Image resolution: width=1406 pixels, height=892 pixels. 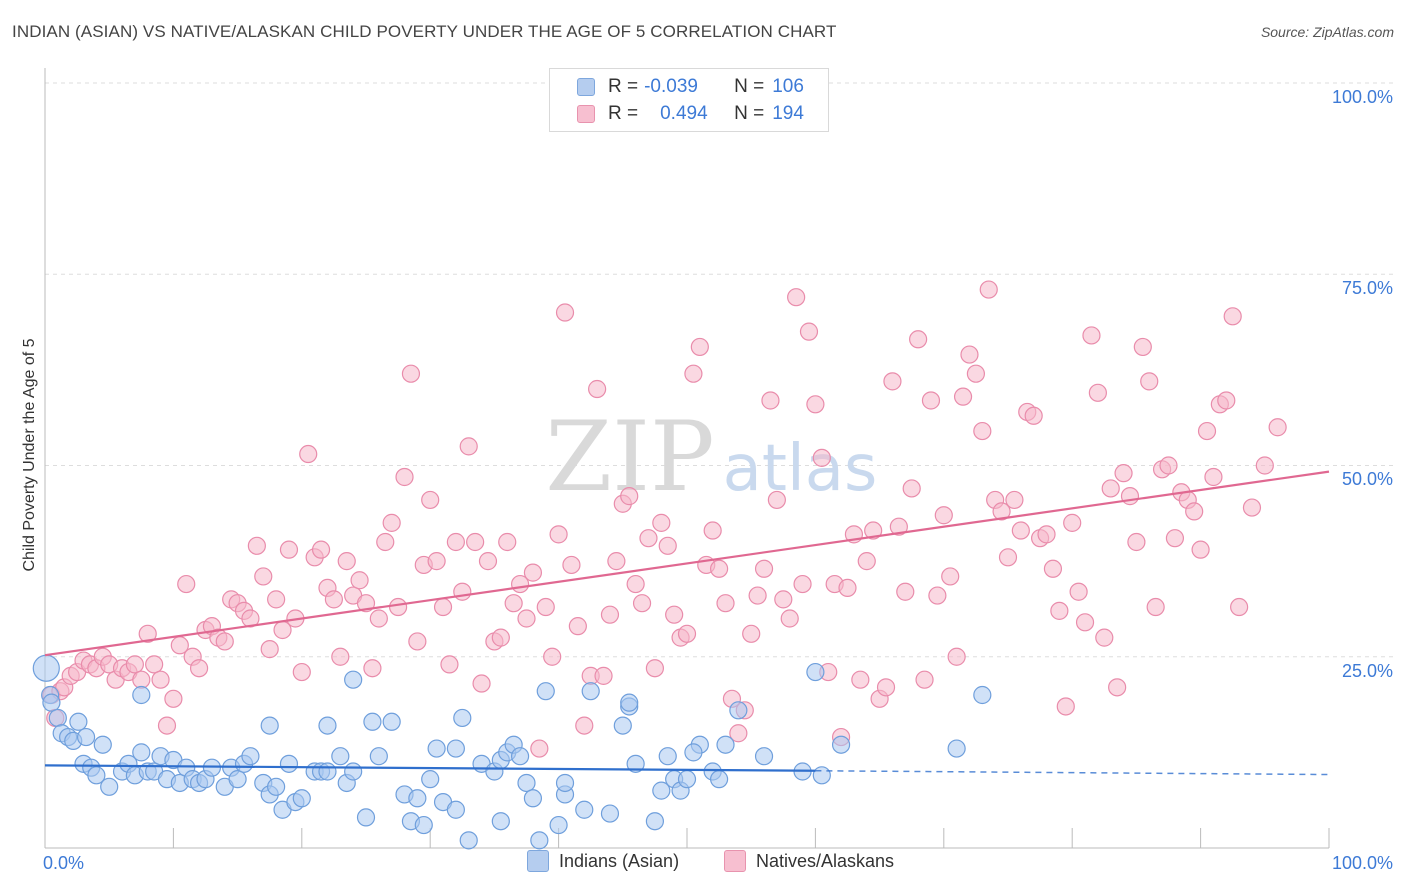 I want to click on legend-label-indians: Indians (Asian), so click(x=619, y=860).